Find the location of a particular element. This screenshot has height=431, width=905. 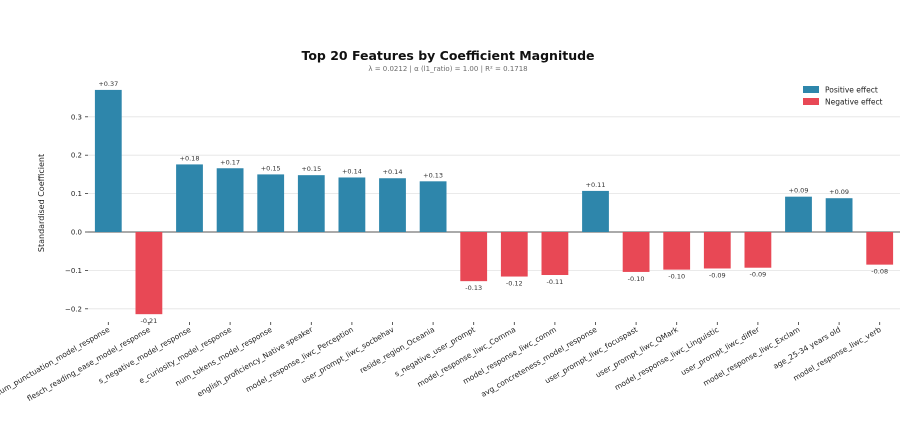

y-tick-label: 0.0 is located at coordinates (76, 233).